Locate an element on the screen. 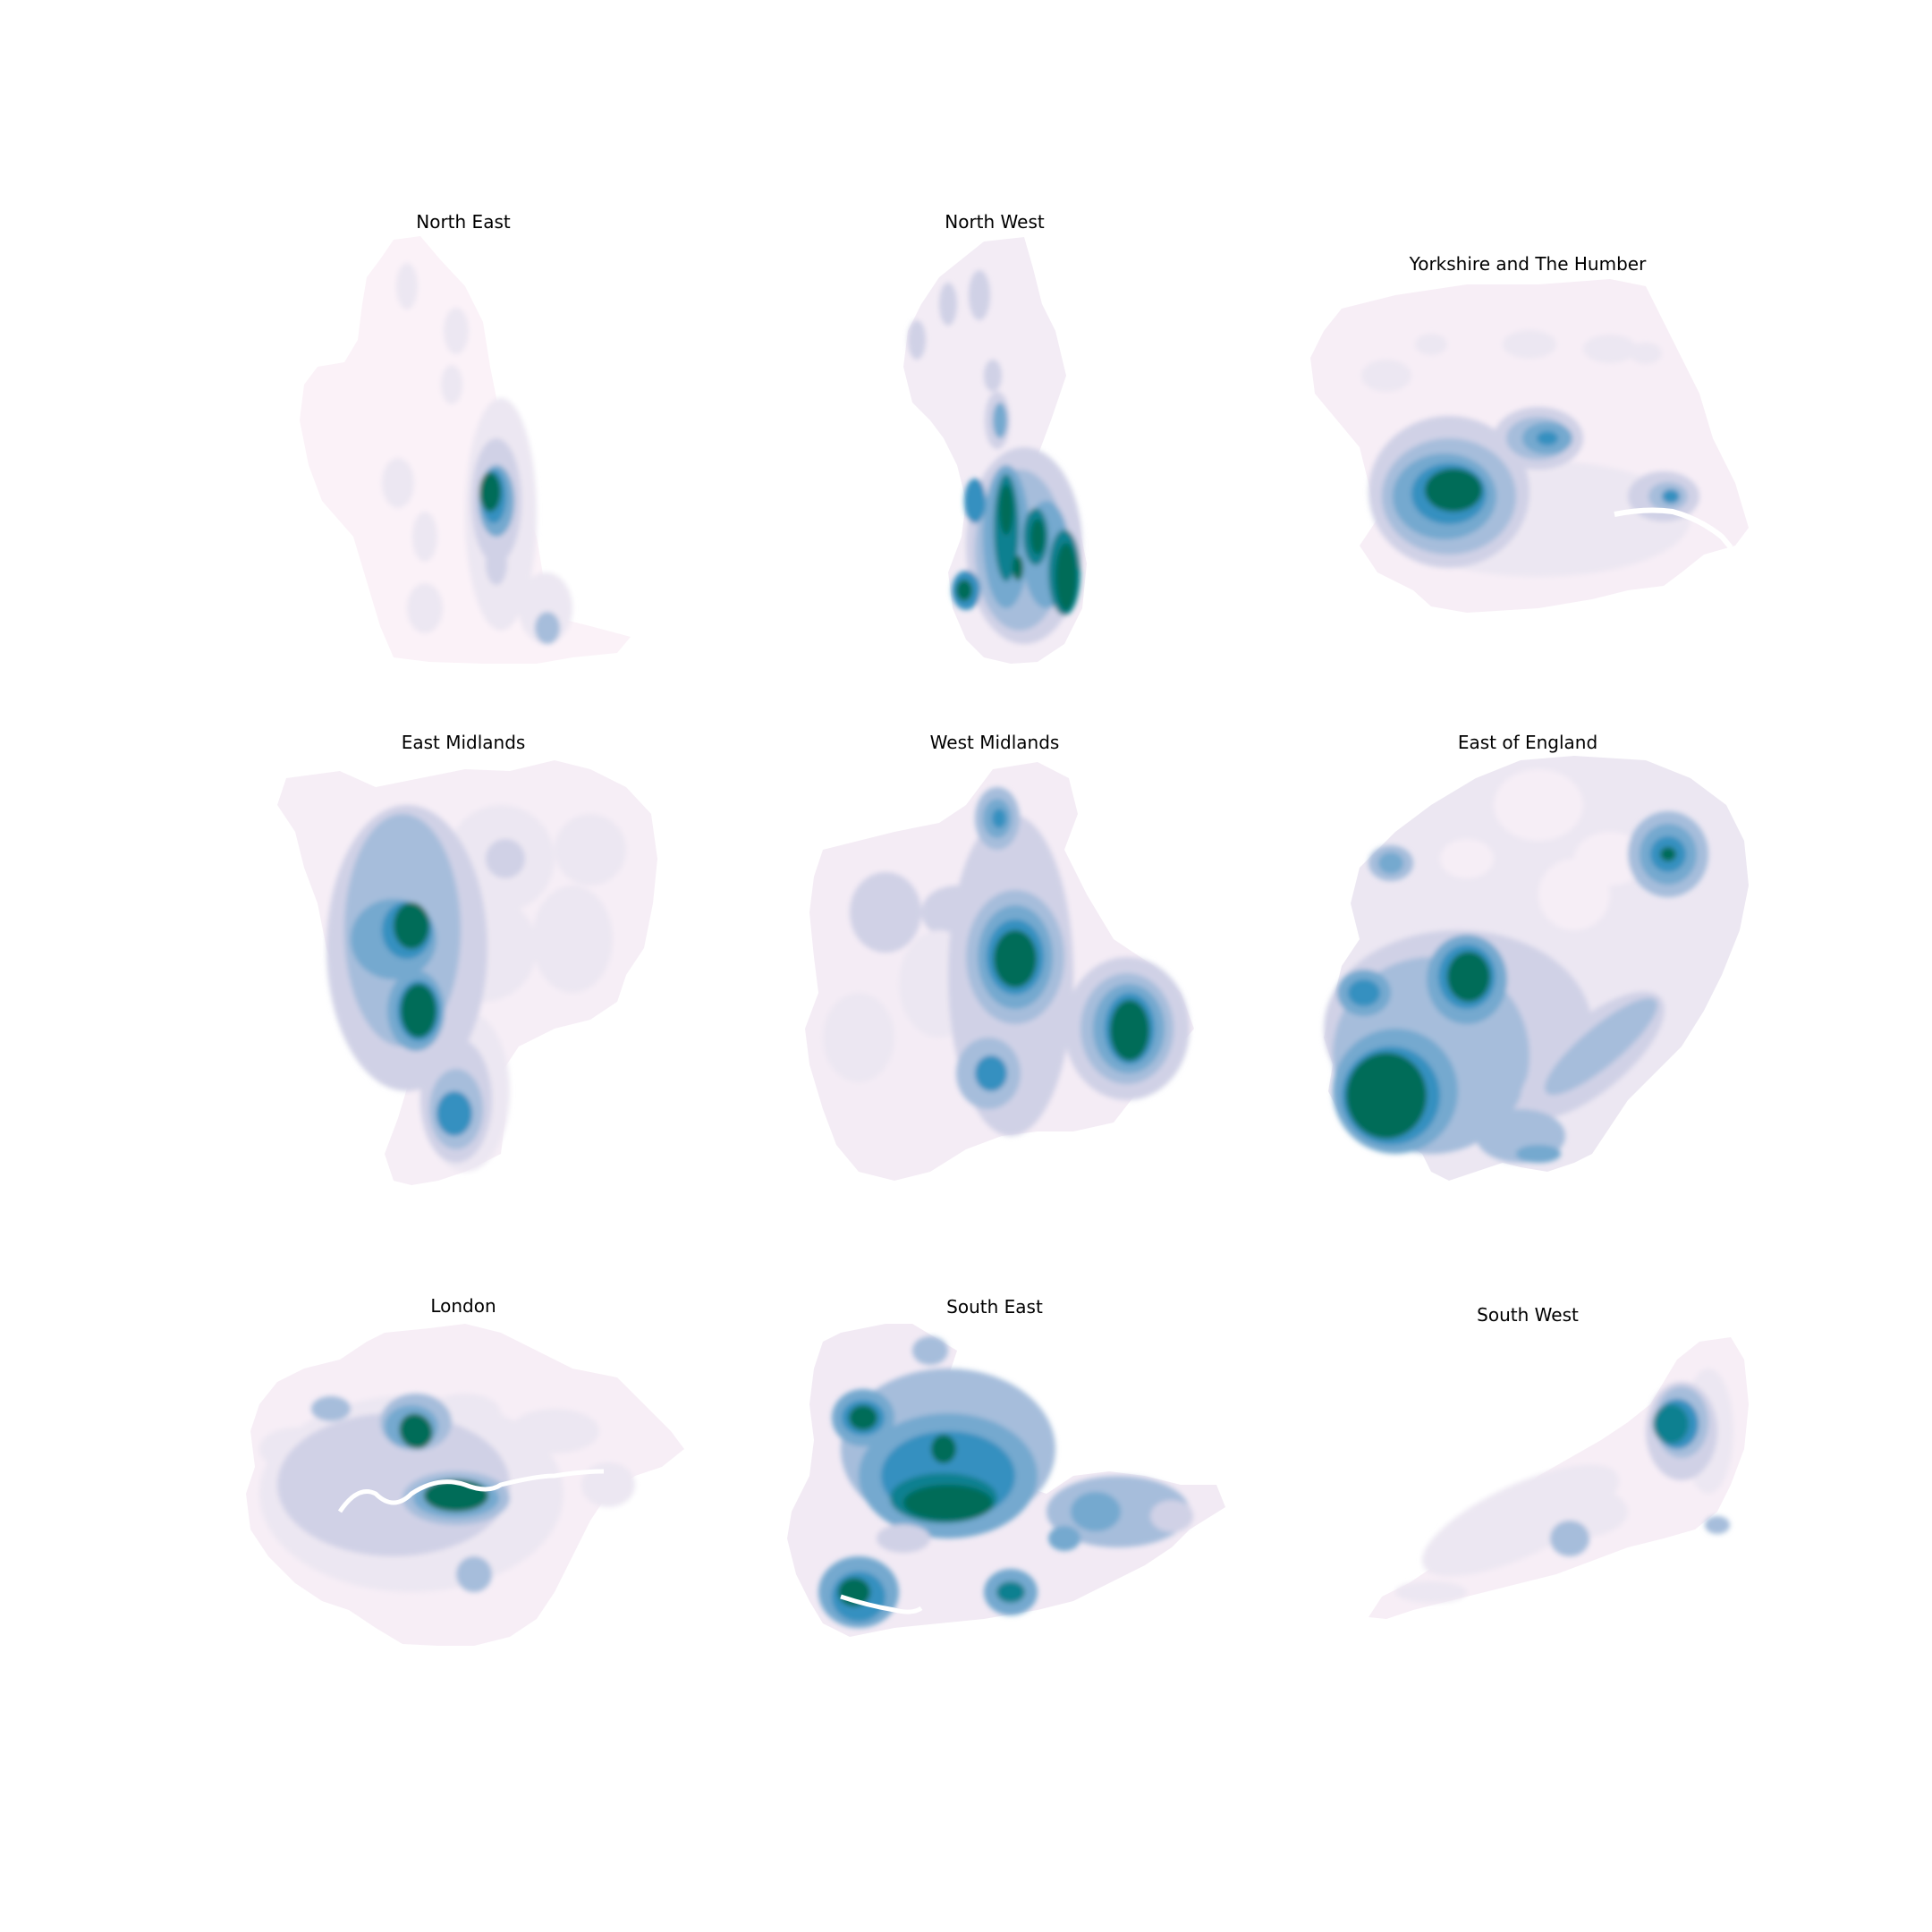 The height and width of the screenshot is (1932, 1932). humber-estuary is located at coordinates (1673, 528).